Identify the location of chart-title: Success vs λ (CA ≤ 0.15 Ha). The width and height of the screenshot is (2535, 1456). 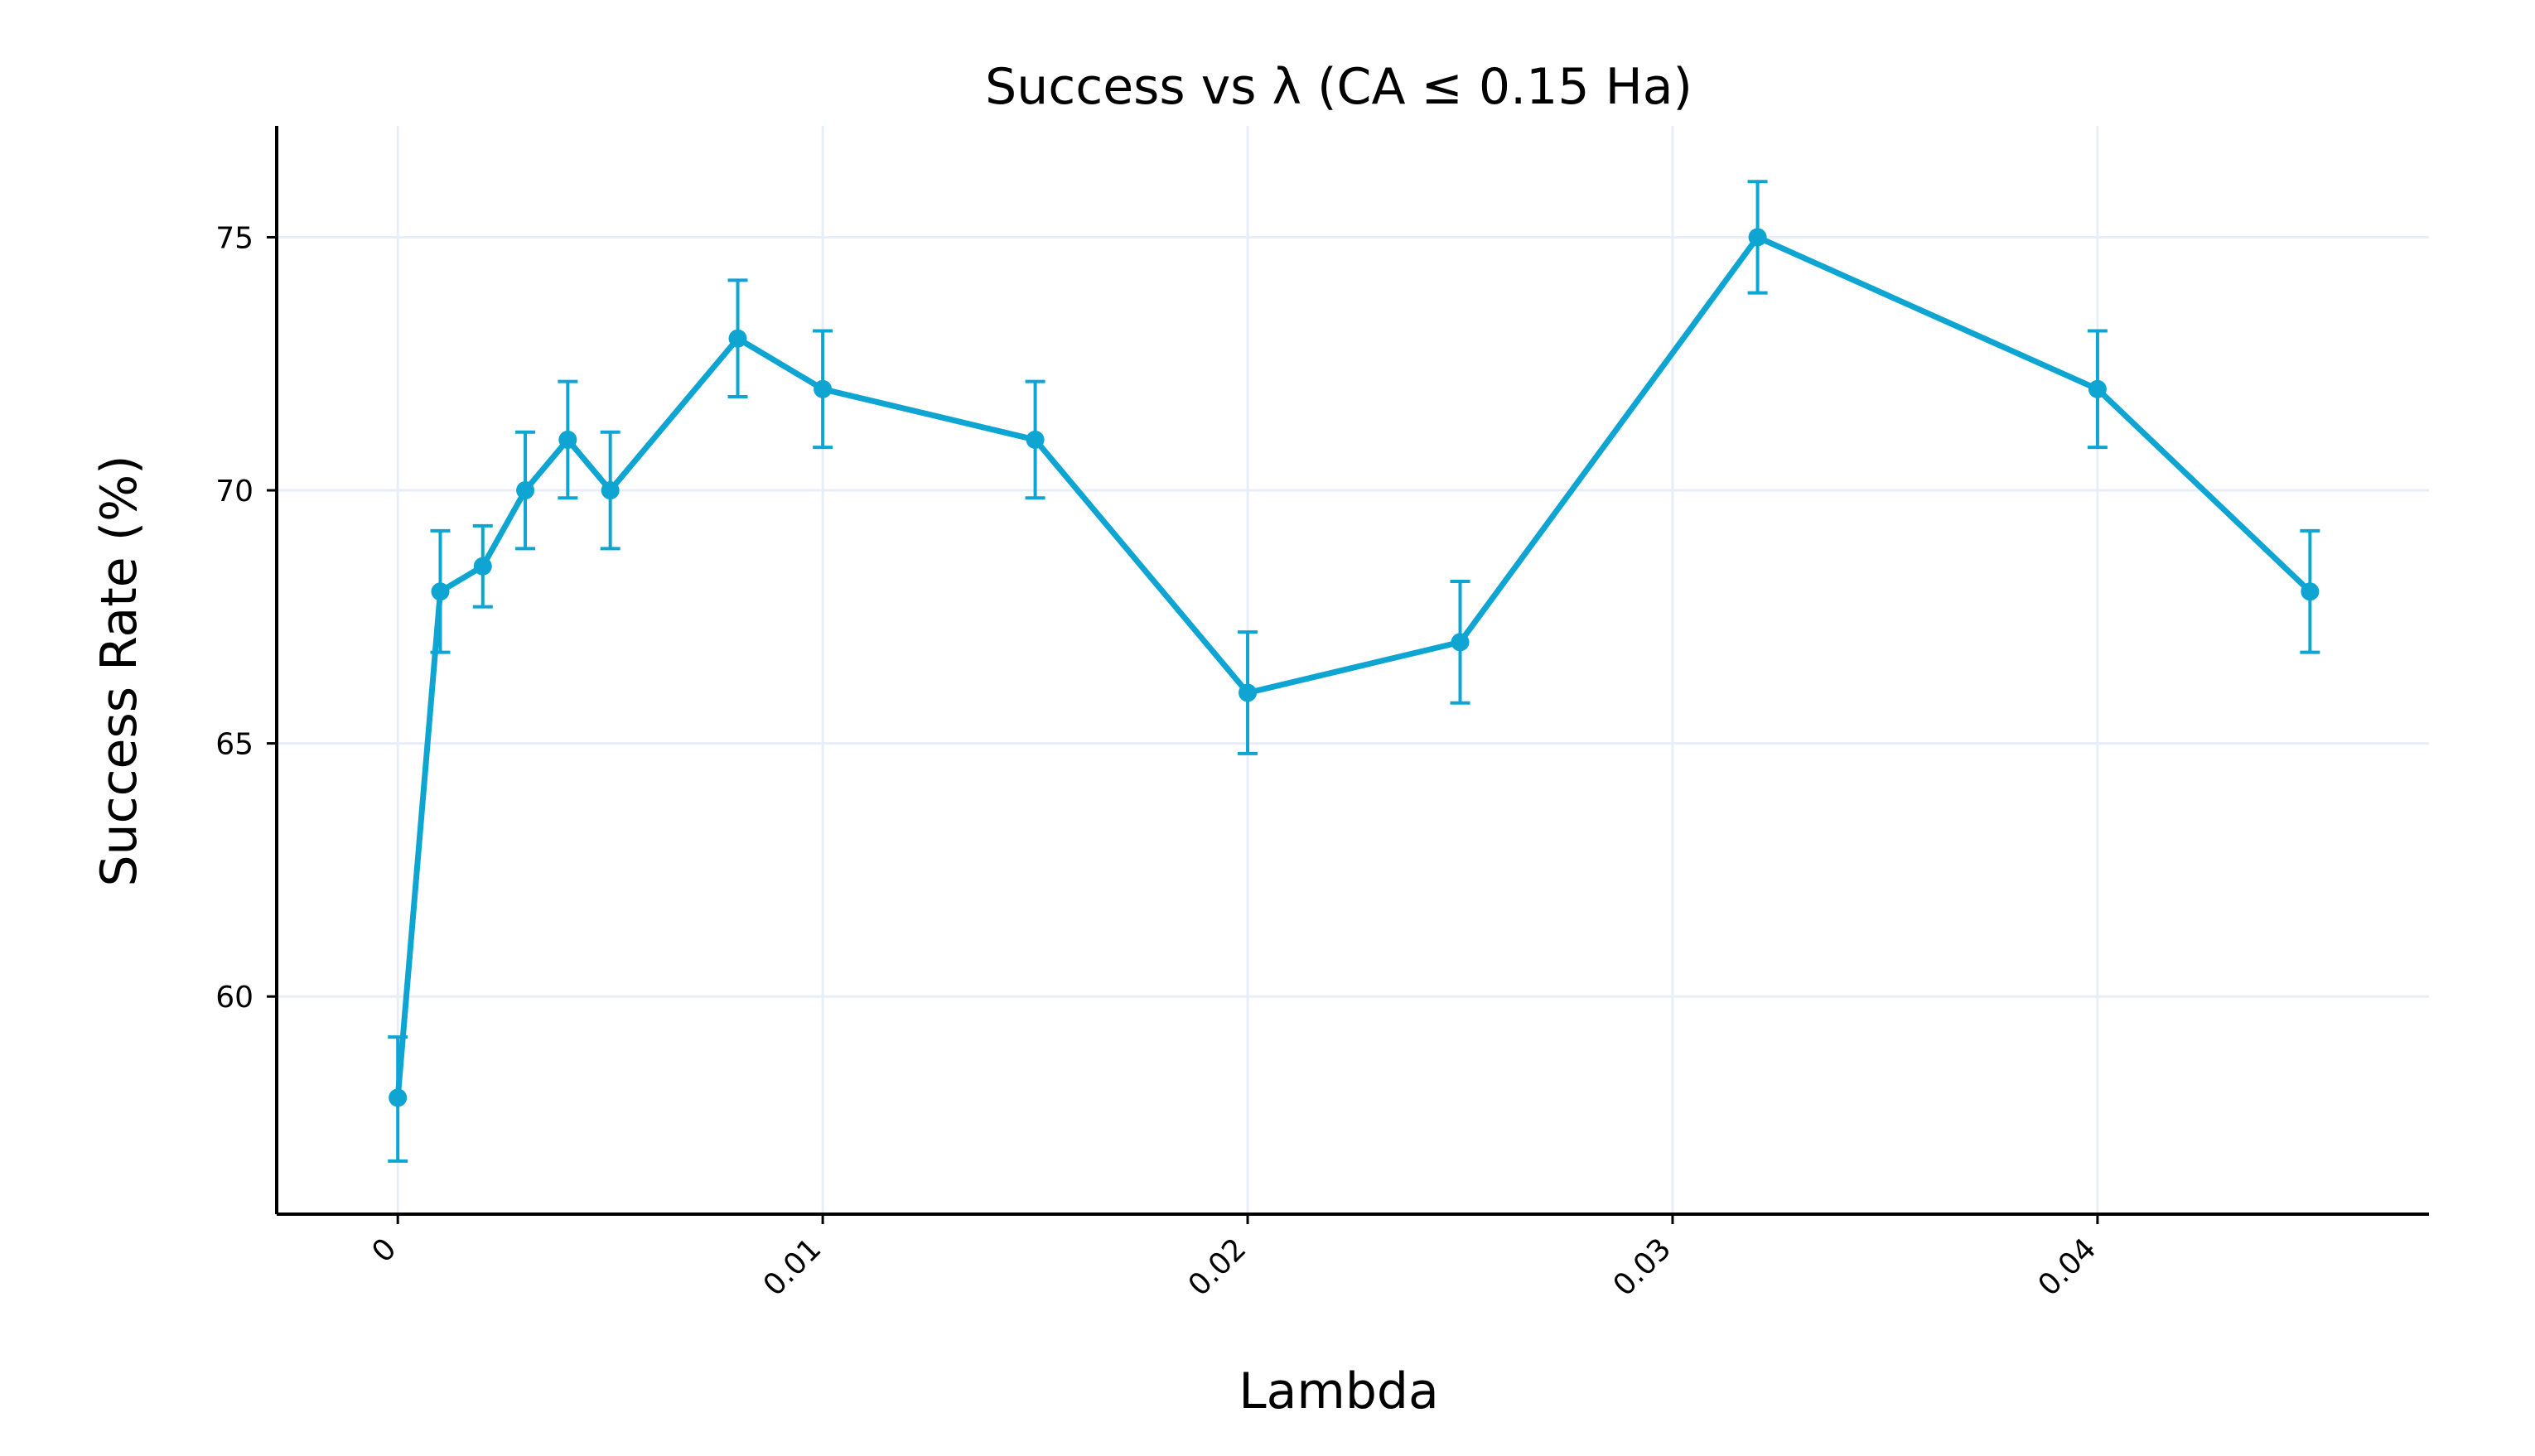
(1338, 87).